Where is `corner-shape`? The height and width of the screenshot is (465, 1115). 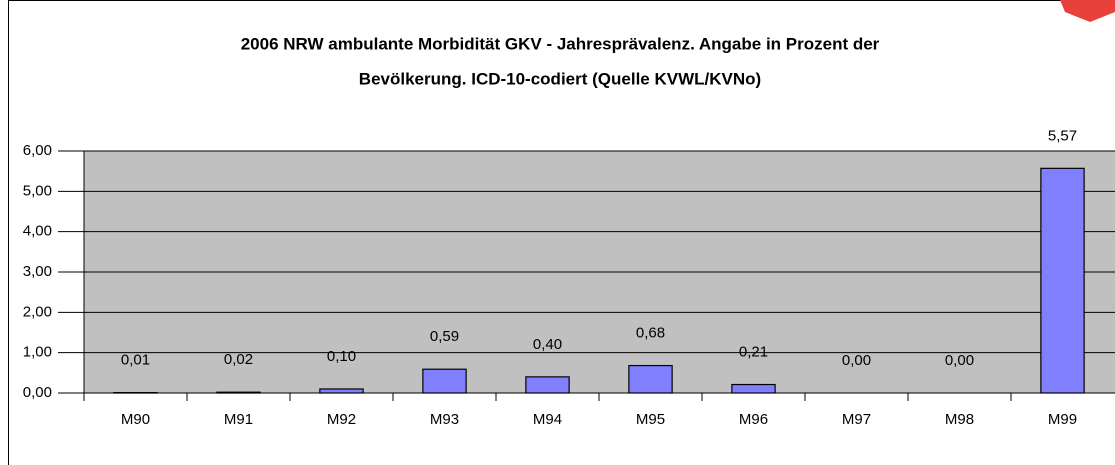 corner-shape is located at coordinates (1087, 11).